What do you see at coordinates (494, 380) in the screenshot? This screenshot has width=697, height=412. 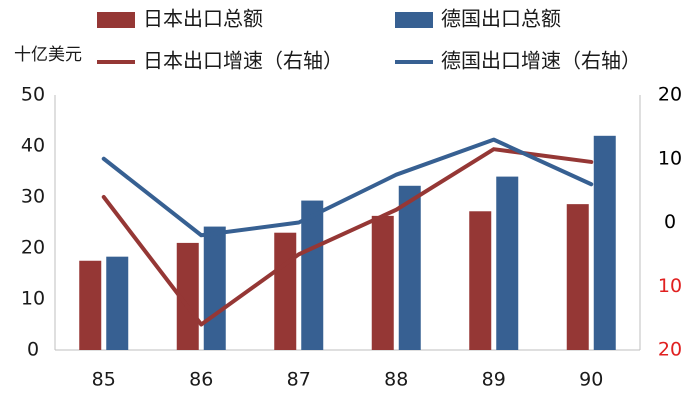 I see `x-tick-label: 89` at bounding box center [494, 380].